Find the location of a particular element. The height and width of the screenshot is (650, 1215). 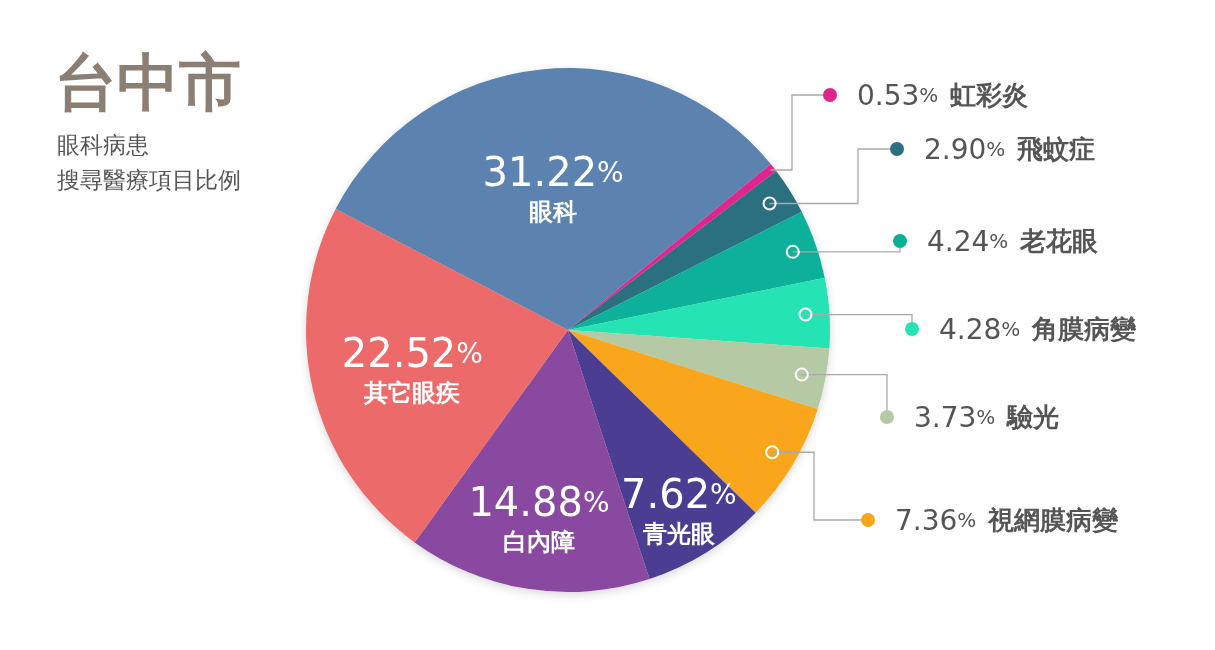

slice-label: 眼科 is located at coordinates (553, 212).